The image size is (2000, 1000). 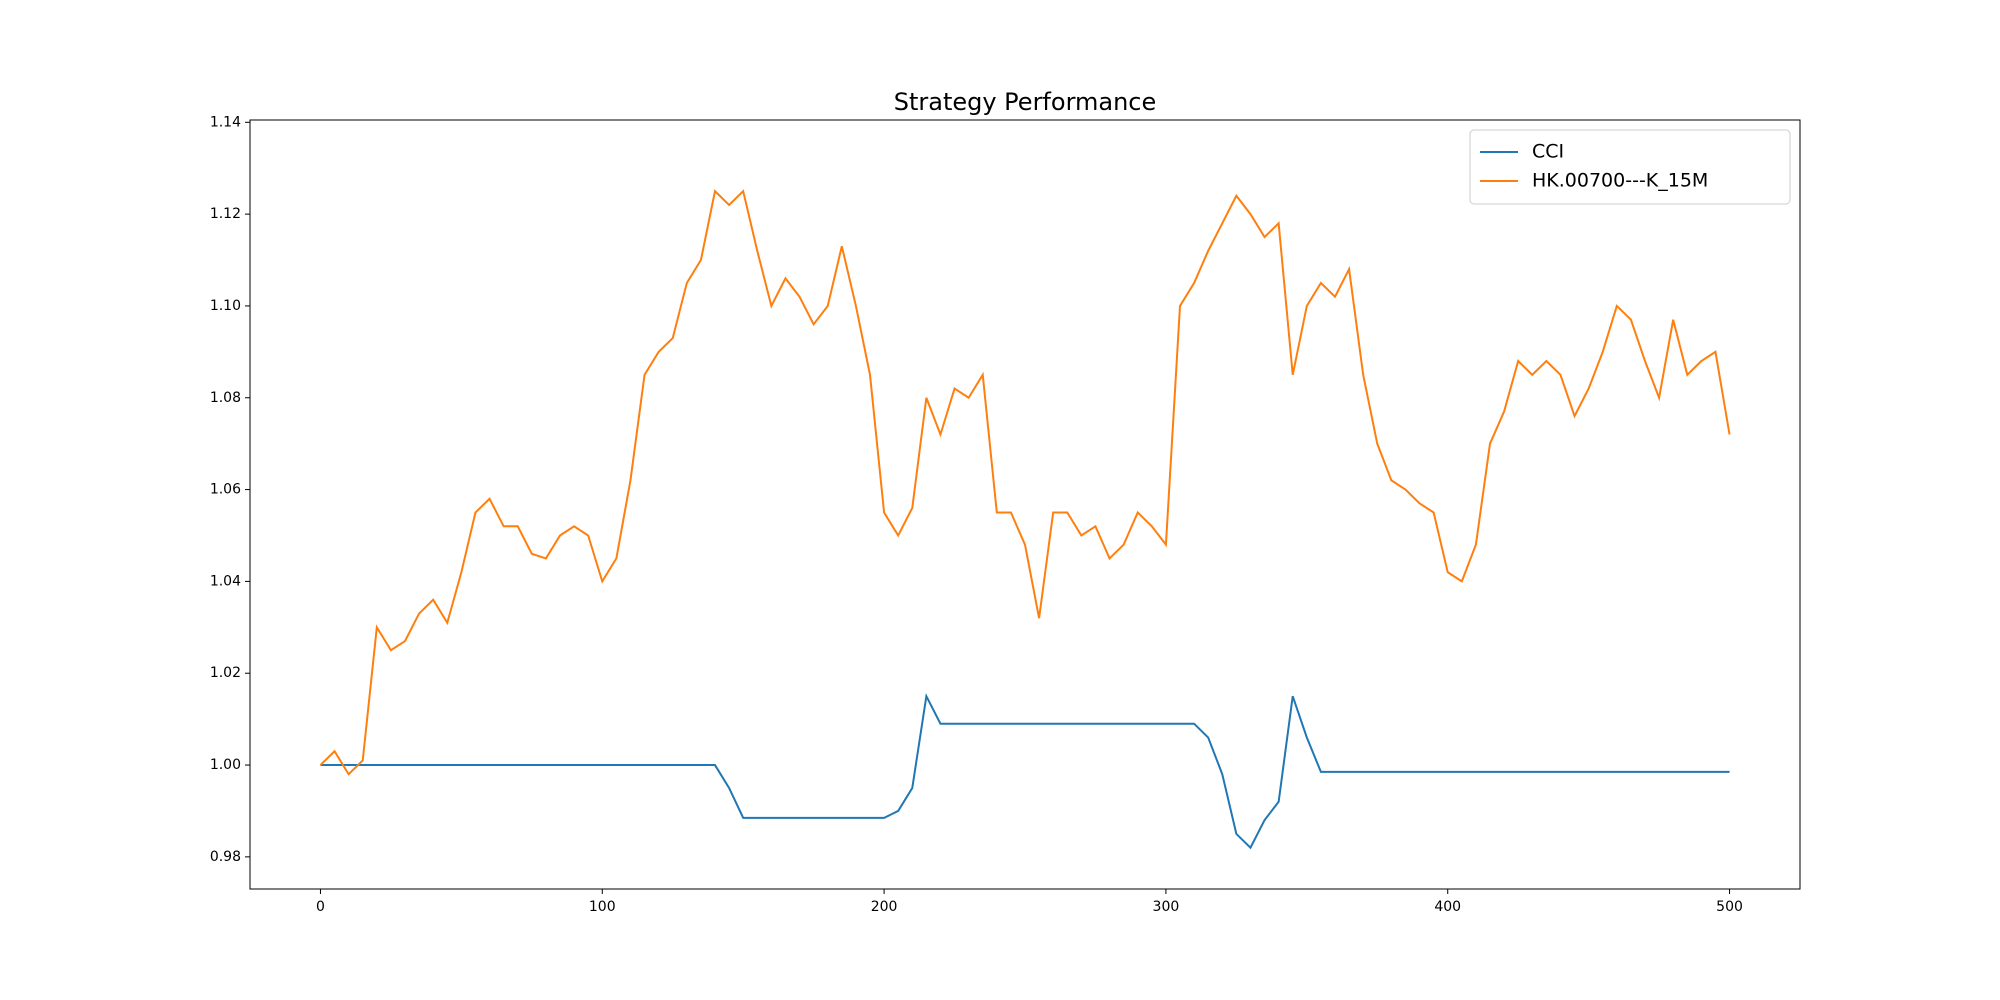 I want to click on y-tick-label: 1.14, so click(x=225, y=122).